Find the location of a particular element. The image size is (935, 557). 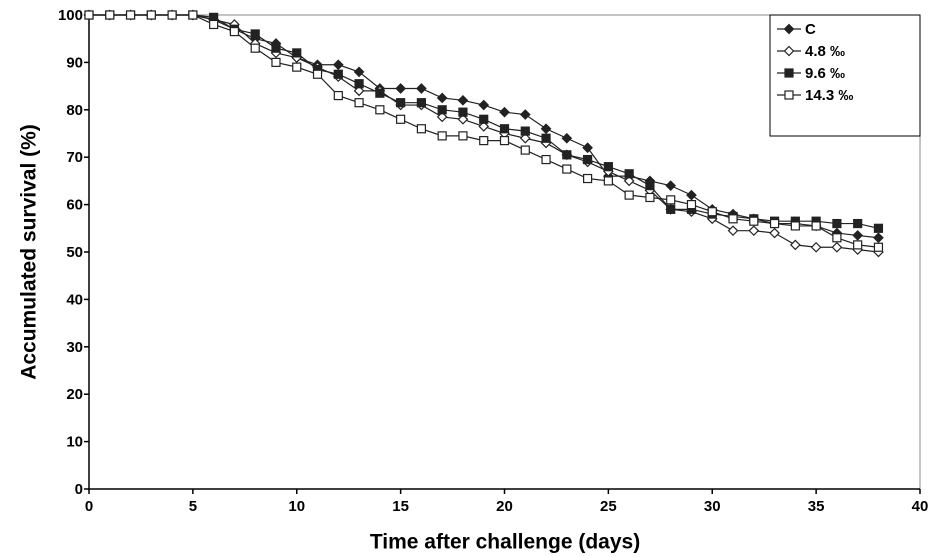

y-tick-label: 10 is located at coordinates (74, 442).